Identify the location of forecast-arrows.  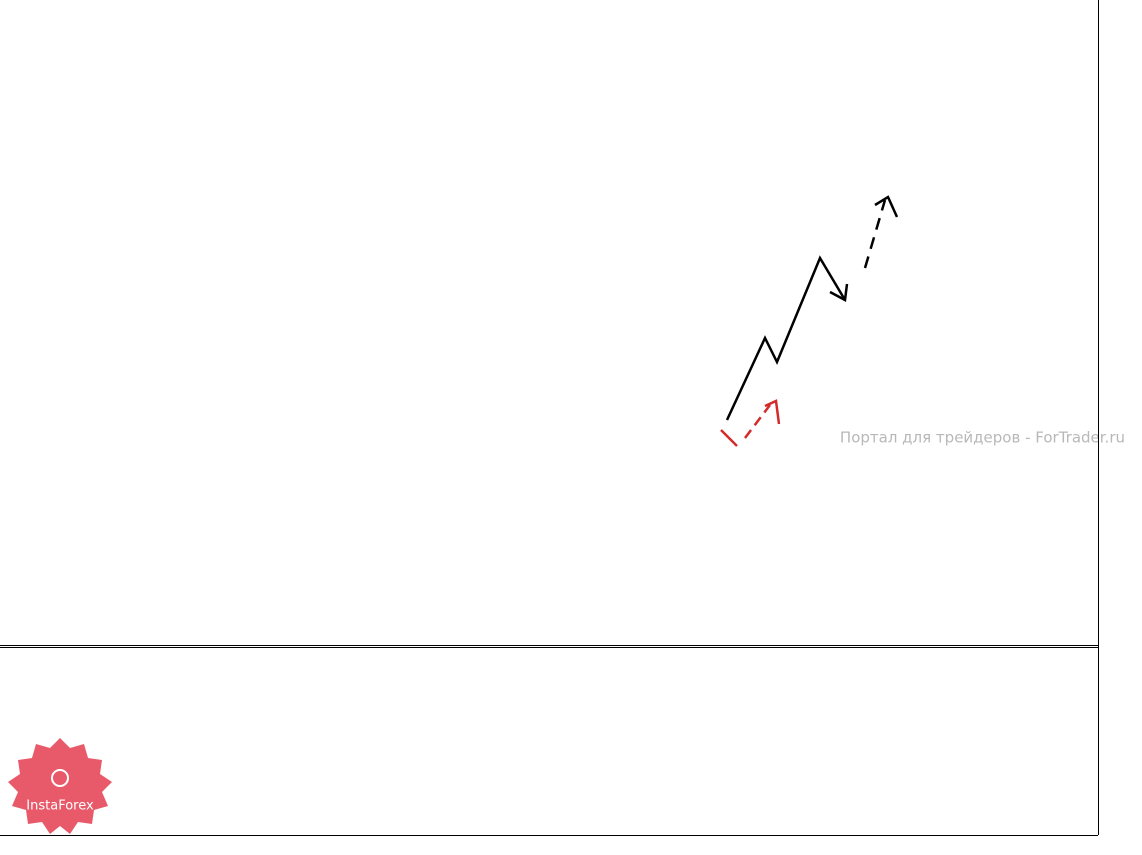
(809, 321).